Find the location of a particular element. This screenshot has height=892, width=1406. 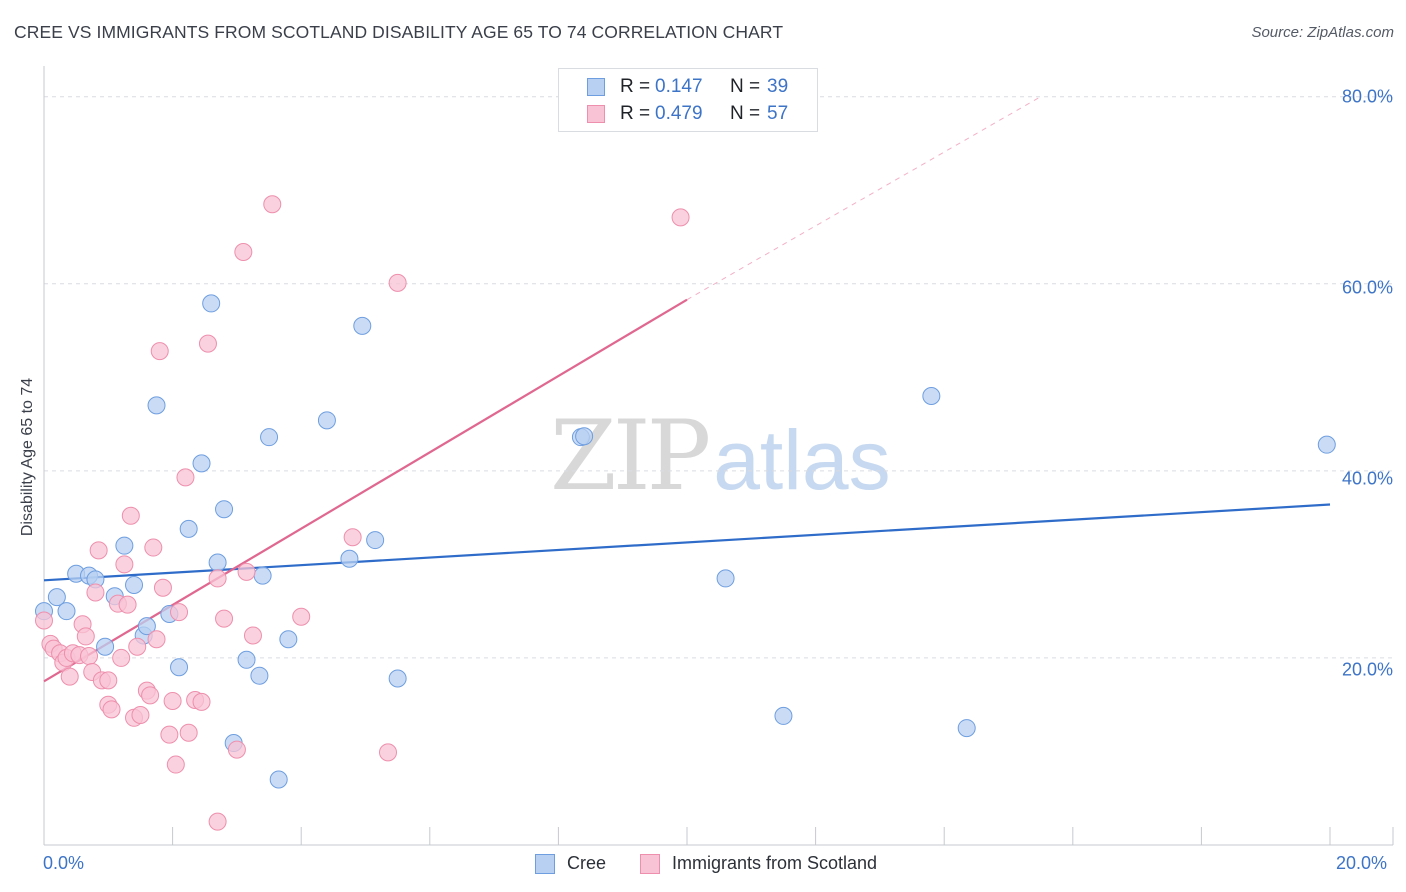

bottom-legend-cree: Cree is located at coordinates (580, 865).